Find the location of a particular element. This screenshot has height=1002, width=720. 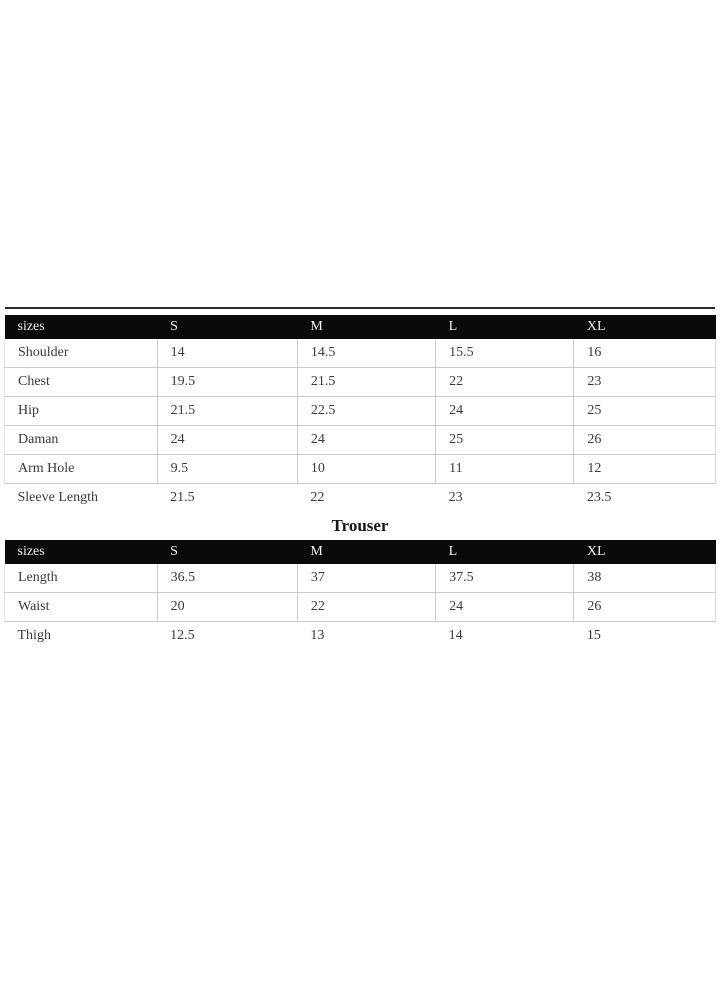

table-row: Hip 21.5 22.5 24 25 is located at coordinates (360, 411).